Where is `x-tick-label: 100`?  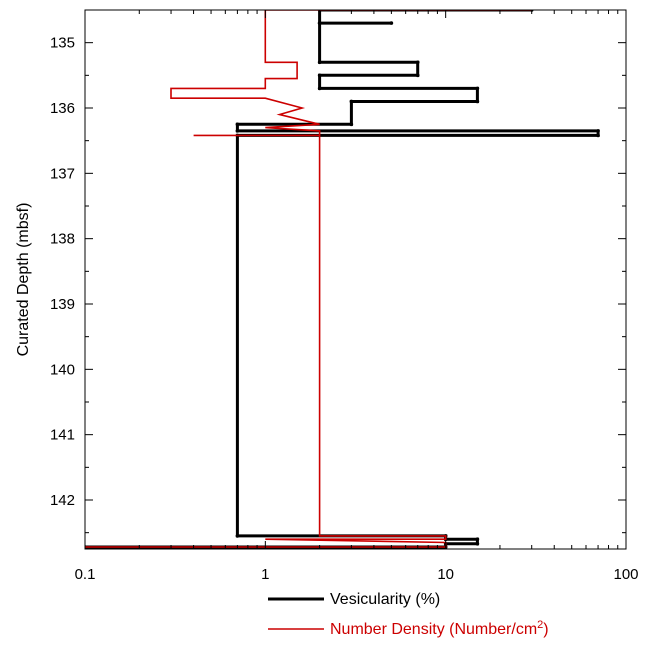
x-tick-label: 100 is located at coordinates (625, 574).